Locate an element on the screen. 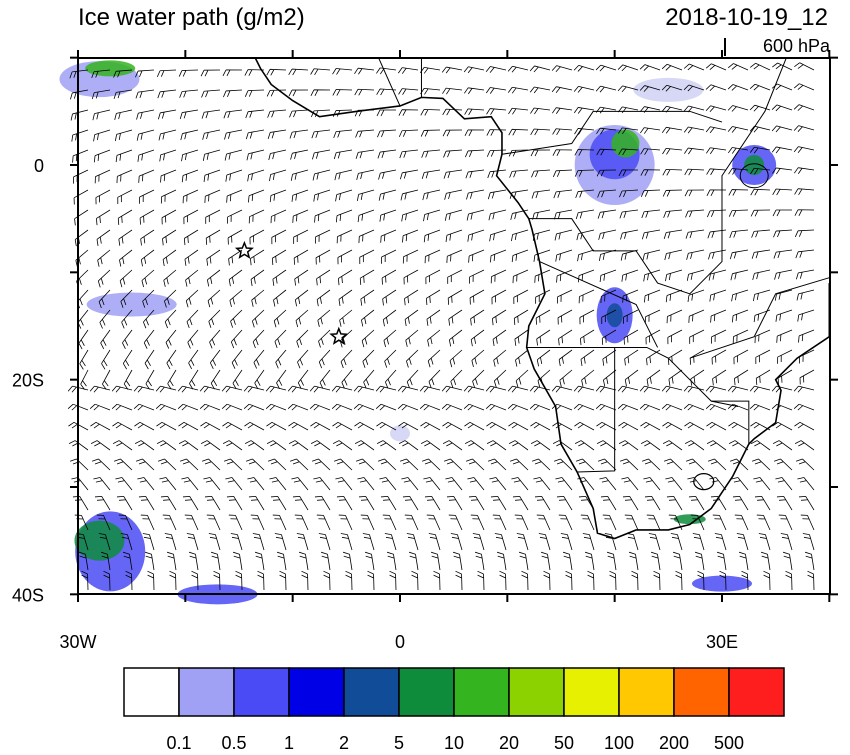  colorbar-box is located at coordinates (481, 692).